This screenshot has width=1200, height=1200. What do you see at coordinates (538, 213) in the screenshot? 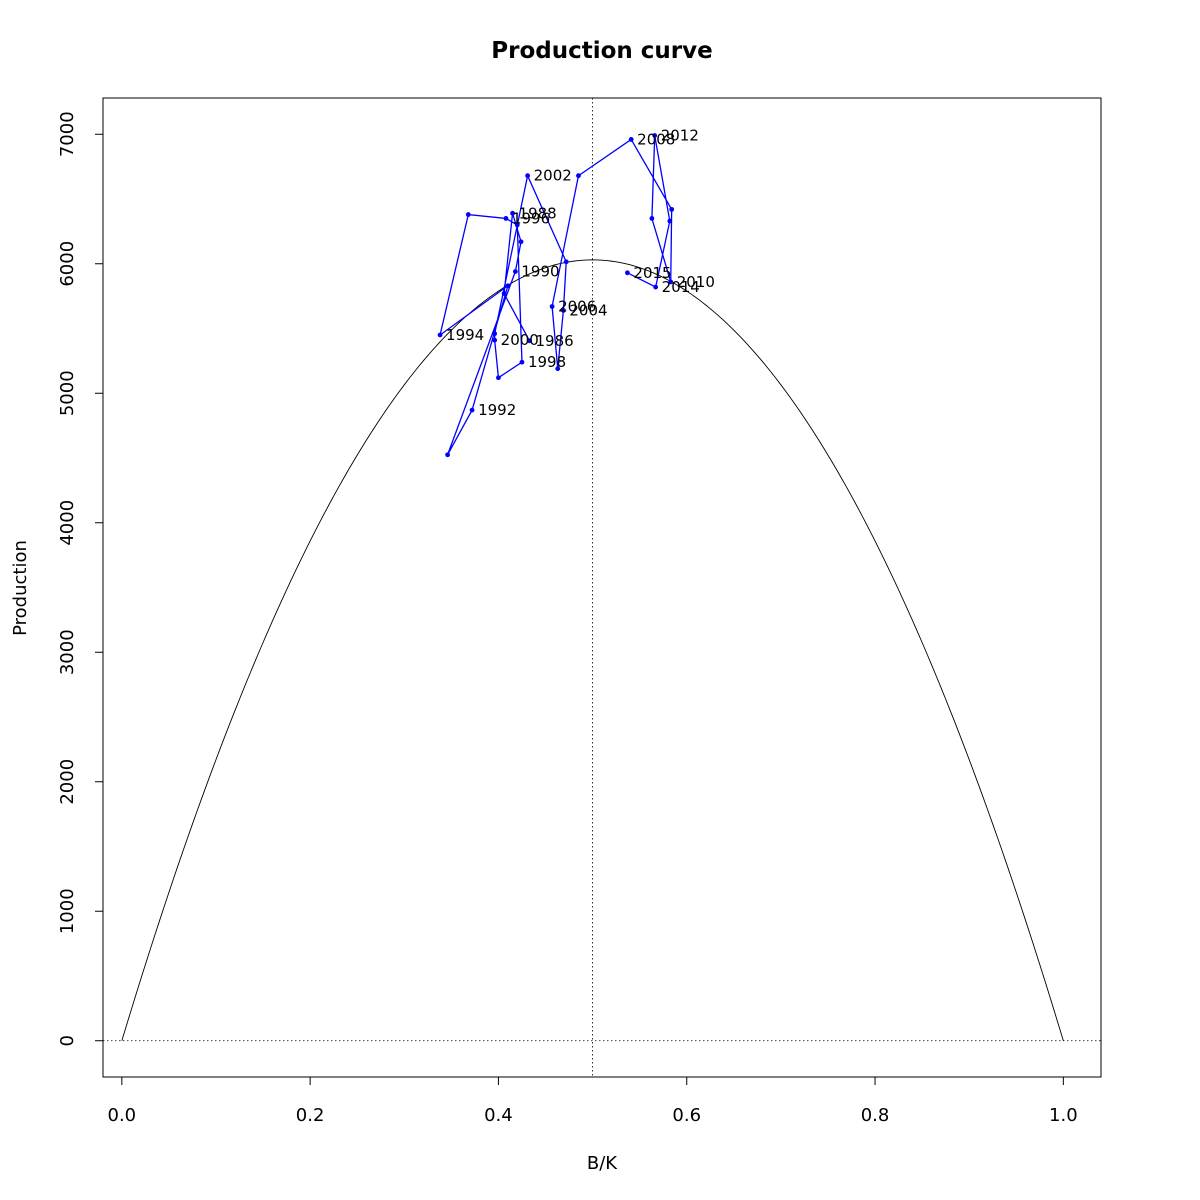
I see `point-label-1988: 1988` at bounding box center [538, 213].